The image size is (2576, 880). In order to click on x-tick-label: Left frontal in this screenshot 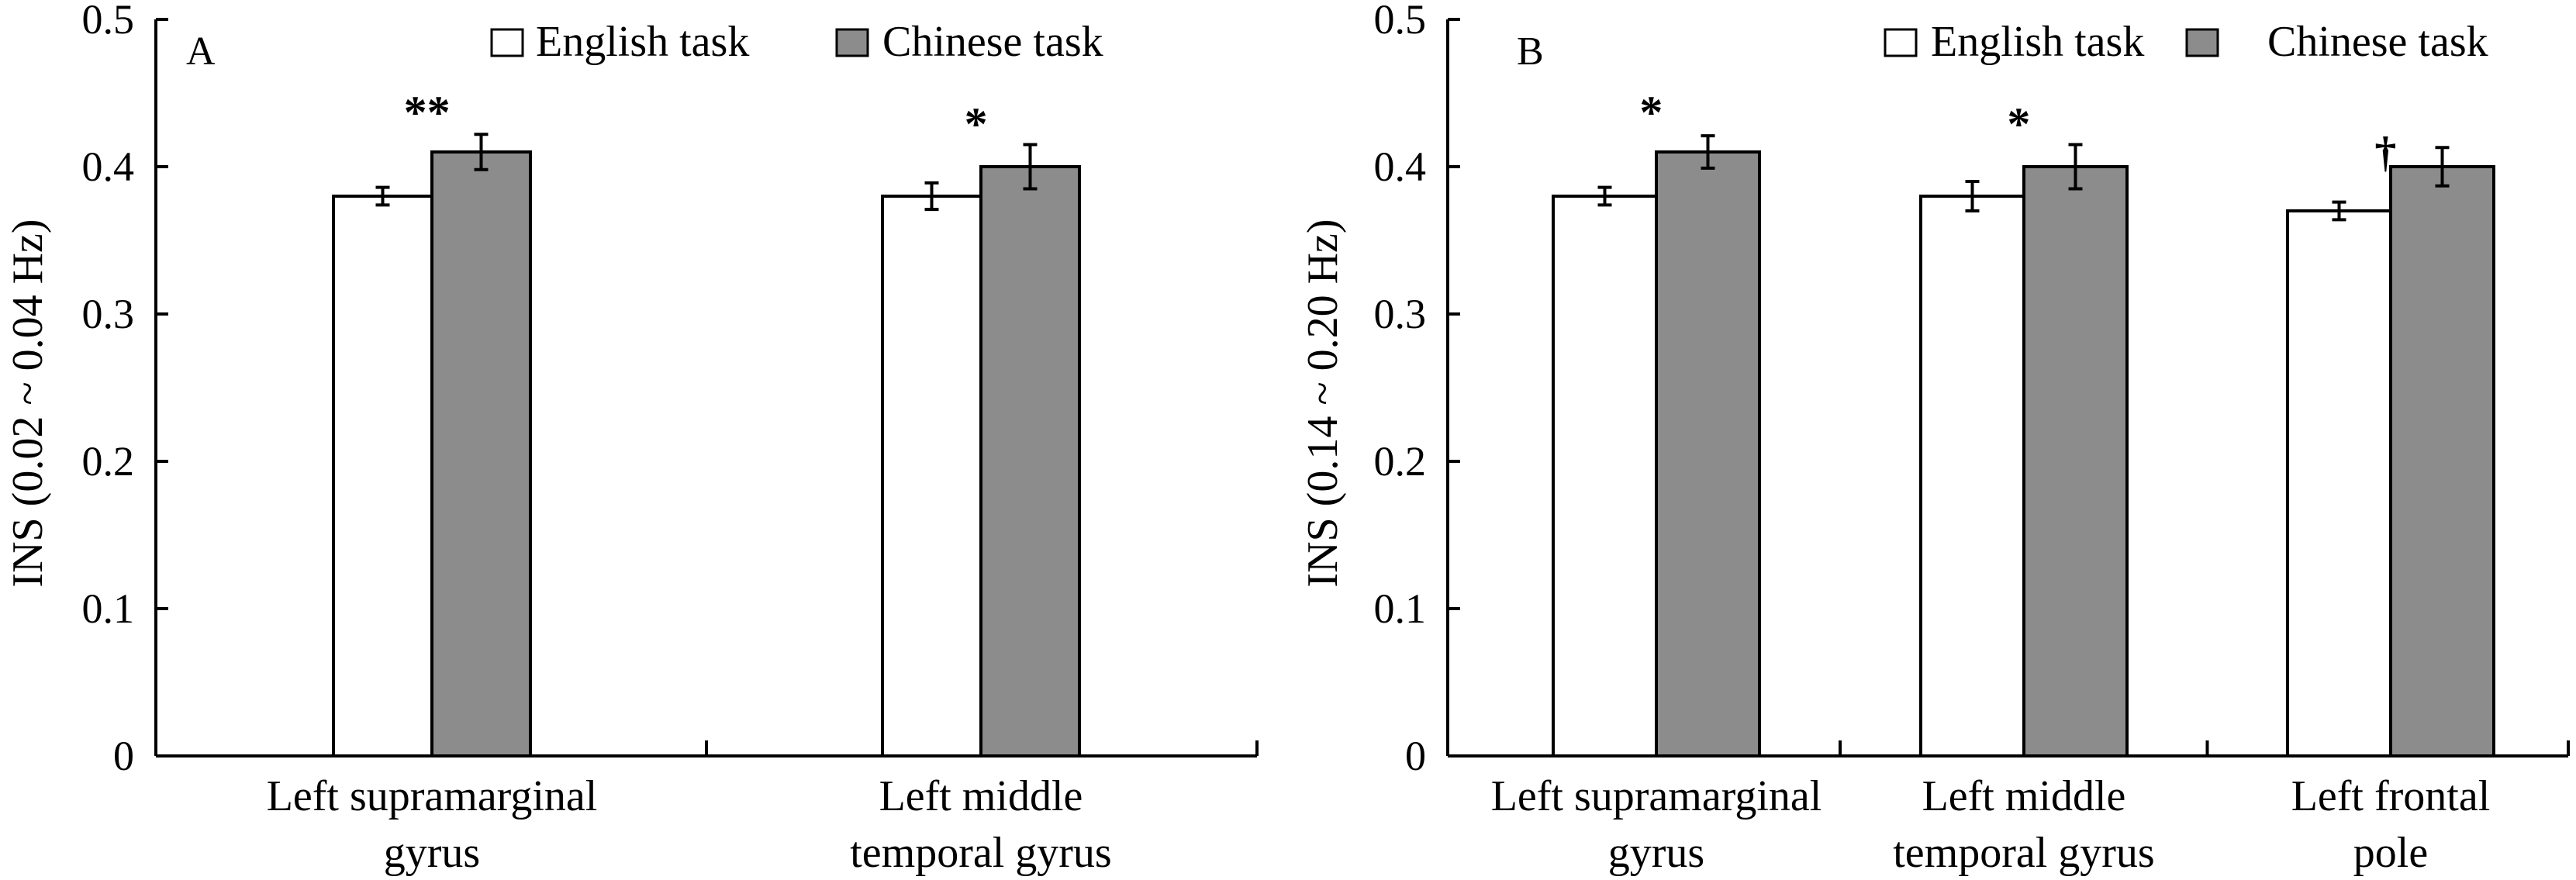, I will do `click(2391, 796)`.